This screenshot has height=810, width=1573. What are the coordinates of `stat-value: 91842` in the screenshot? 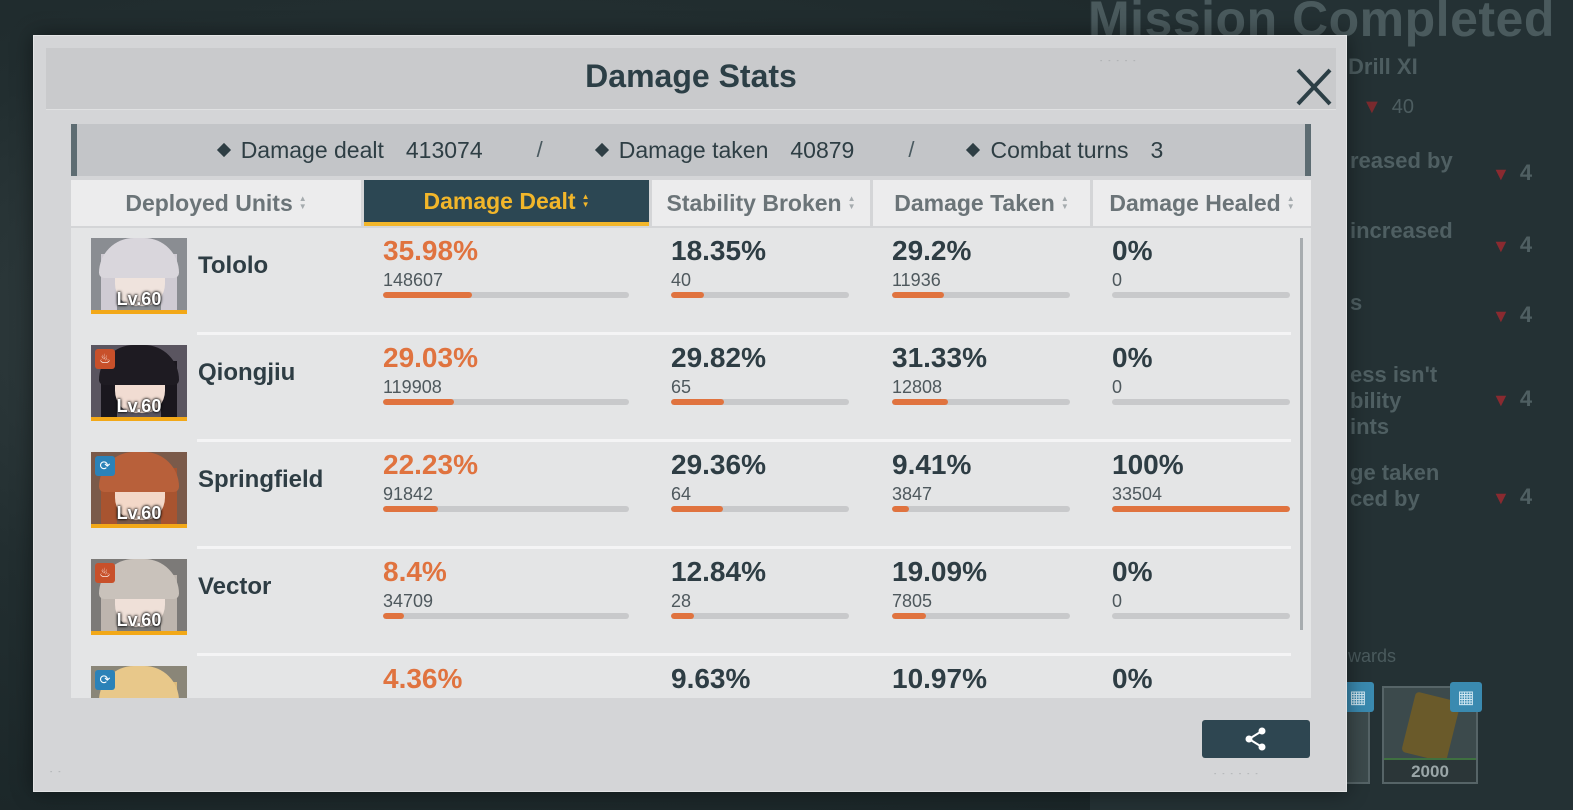 It's located at (408, 494).